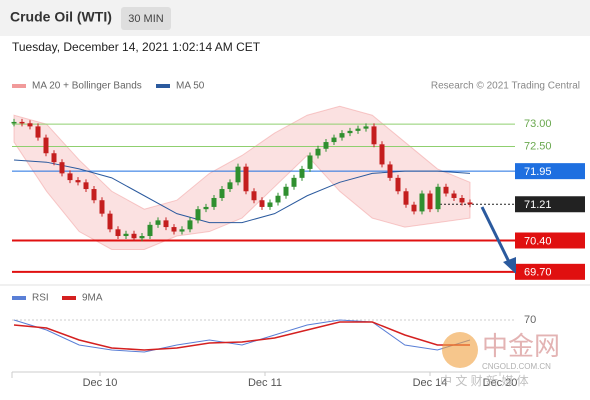  Describe the element at coordinates (521, 346) in the screenshot. I see `watermark: 中金网` at that location.